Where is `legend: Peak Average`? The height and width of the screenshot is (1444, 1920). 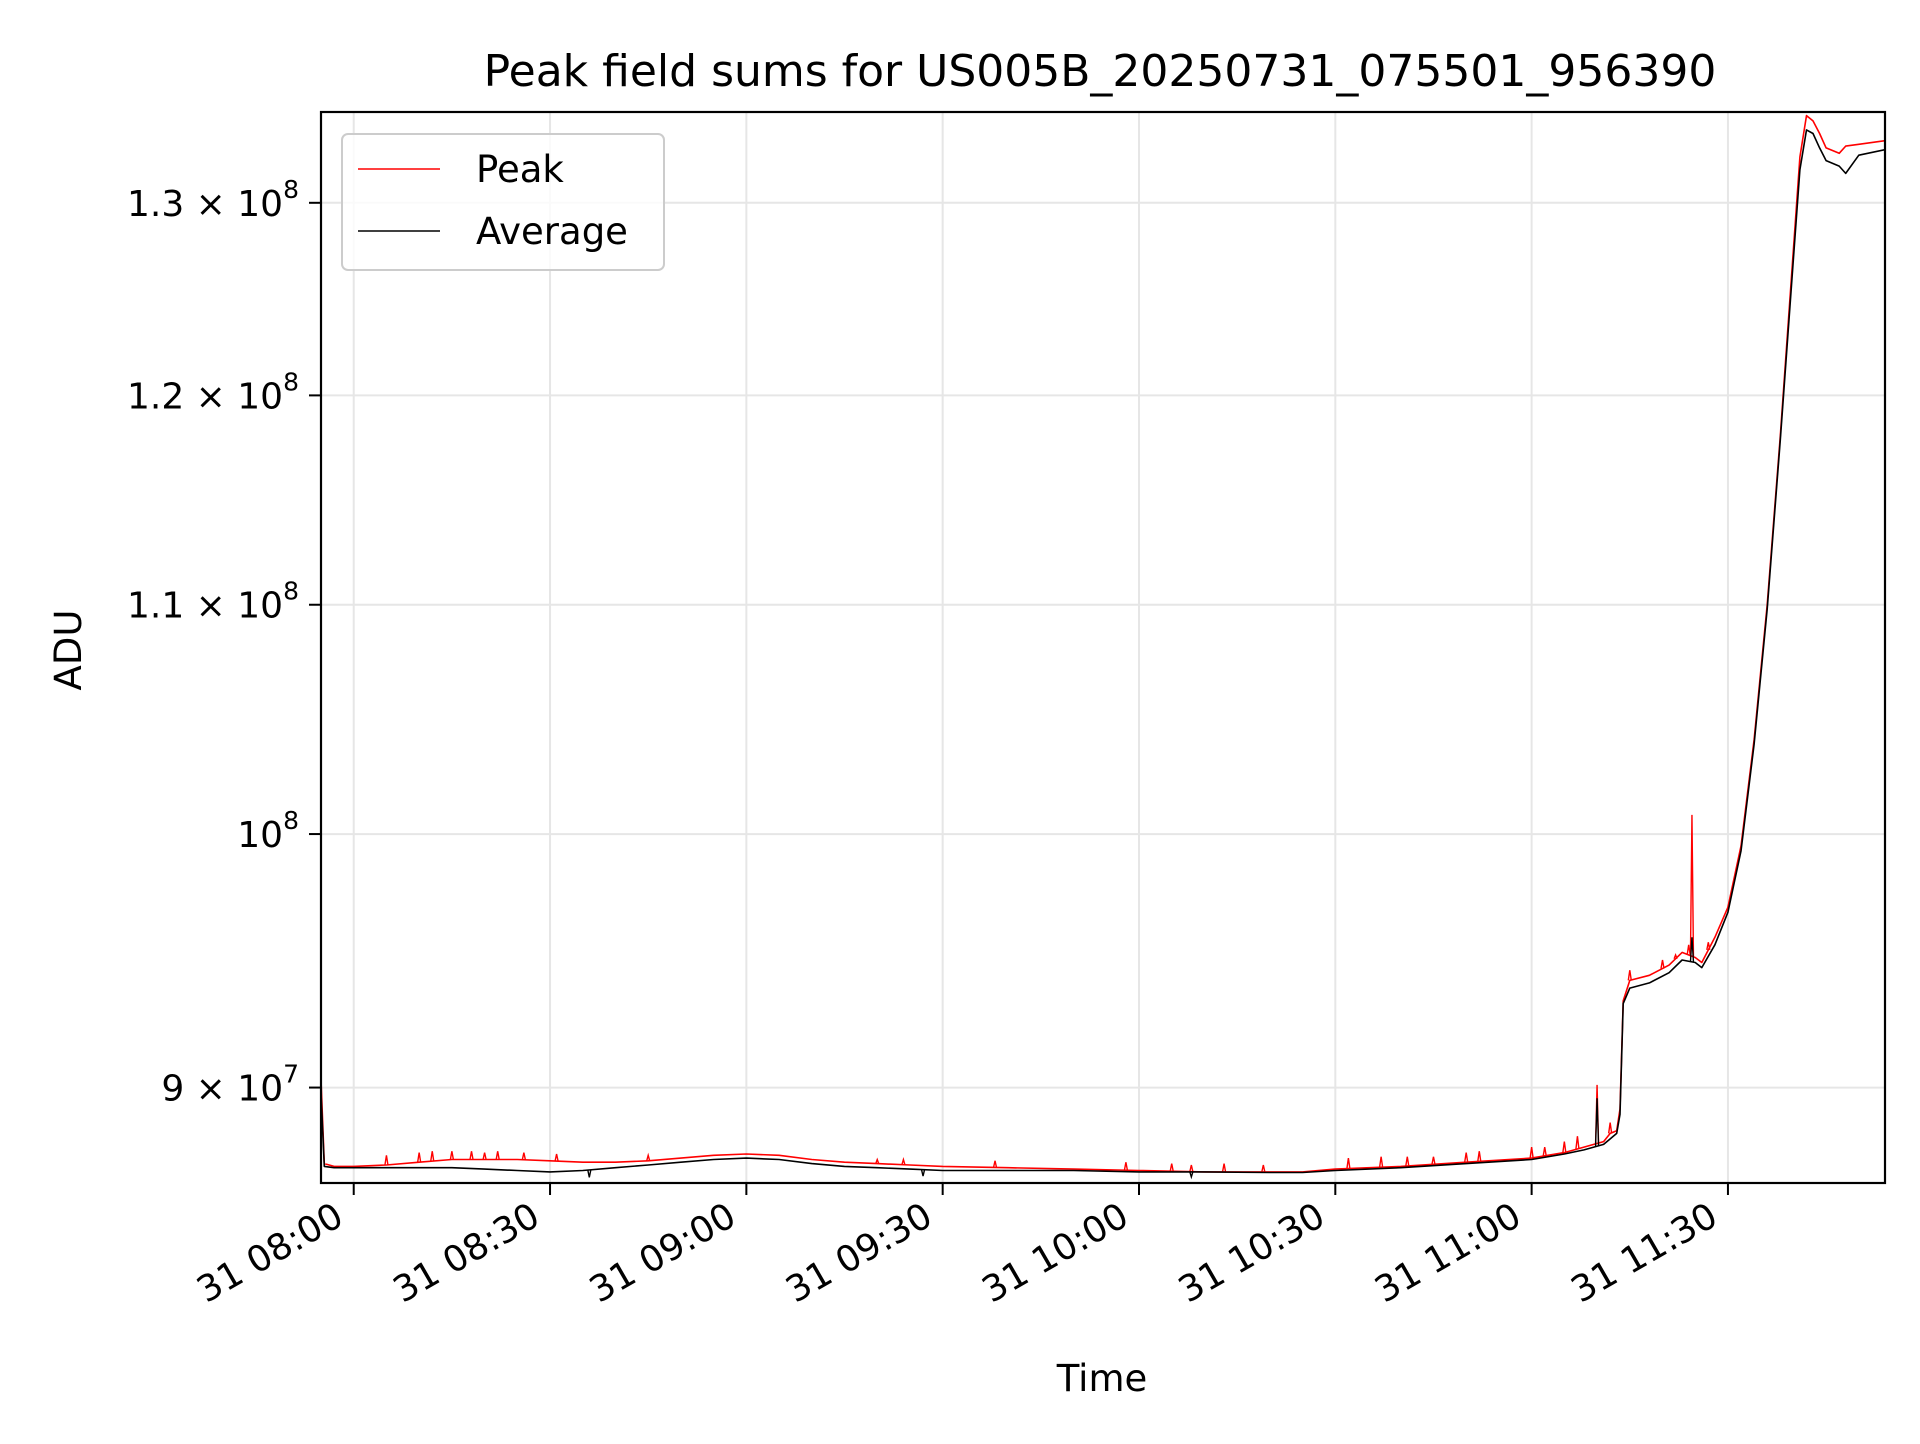 legend: Peak Average is located at coordinates (503, 202).